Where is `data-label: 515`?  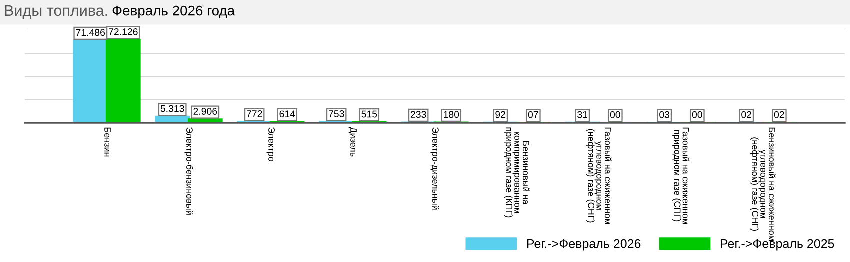 data-label: 515 is located at coordinates (370, 114).